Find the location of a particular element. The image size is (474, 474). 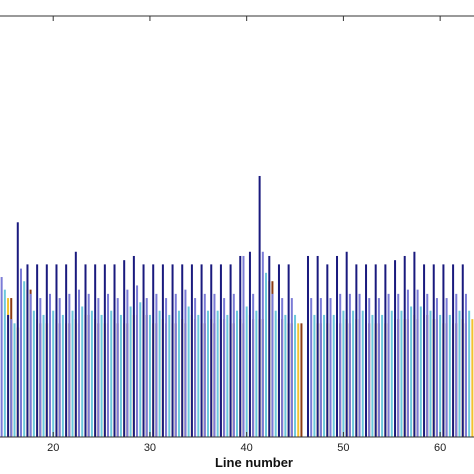

x-tick-label: 20 is located at coordinates (53, 448).